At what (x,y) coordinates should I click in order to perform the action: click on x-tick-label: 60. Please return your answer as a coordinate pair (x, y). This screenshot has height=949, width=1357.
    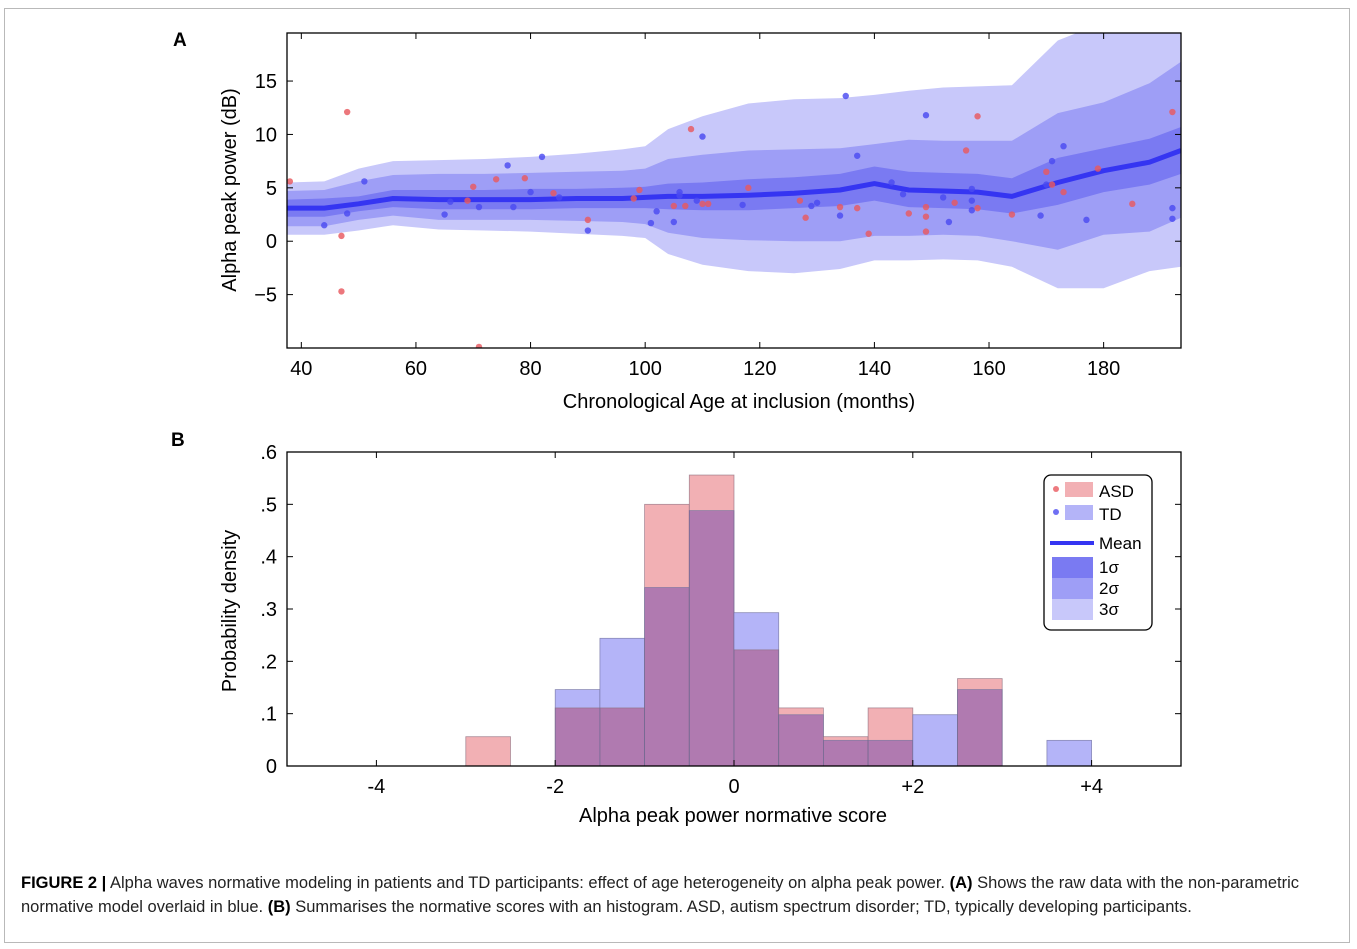
    Looking at the image, I should click on (416, 369).